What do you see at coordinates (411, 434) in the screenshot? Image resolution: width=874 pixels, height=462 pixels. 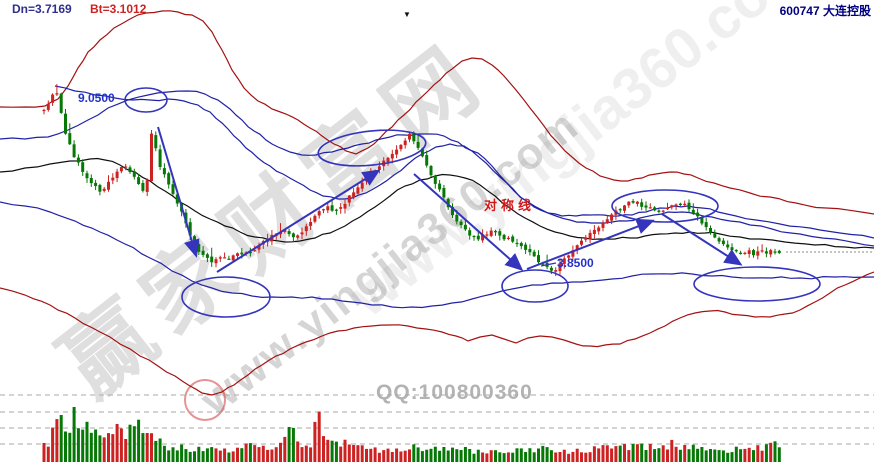 I see `volume-bars` at bounding box center [411, 434].